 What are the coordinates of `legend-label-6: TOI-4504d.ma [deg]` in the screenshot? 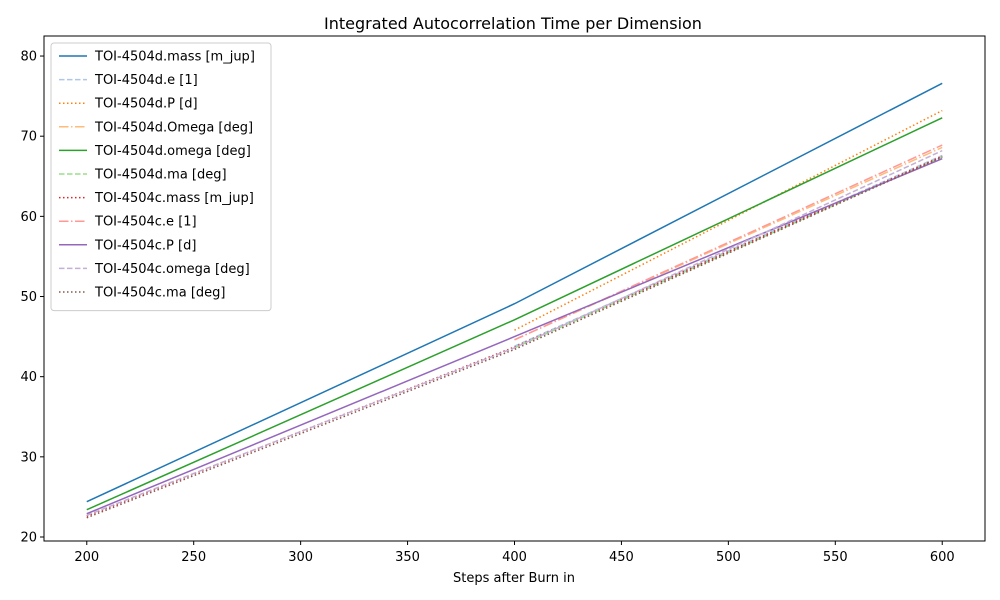 It's located at (160, 175).